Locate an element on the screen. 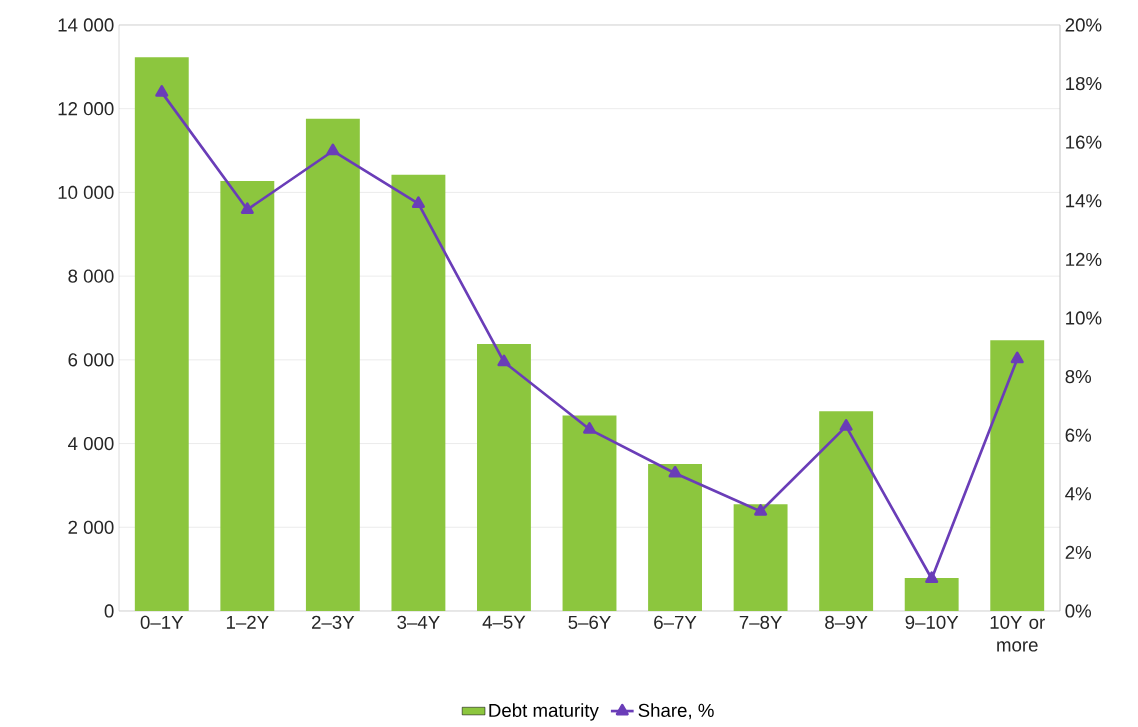 Image resolution: width=1138 pixels, height=727 pixels. x-tick-label: 7–8Y is located at coordinates (760, 622).